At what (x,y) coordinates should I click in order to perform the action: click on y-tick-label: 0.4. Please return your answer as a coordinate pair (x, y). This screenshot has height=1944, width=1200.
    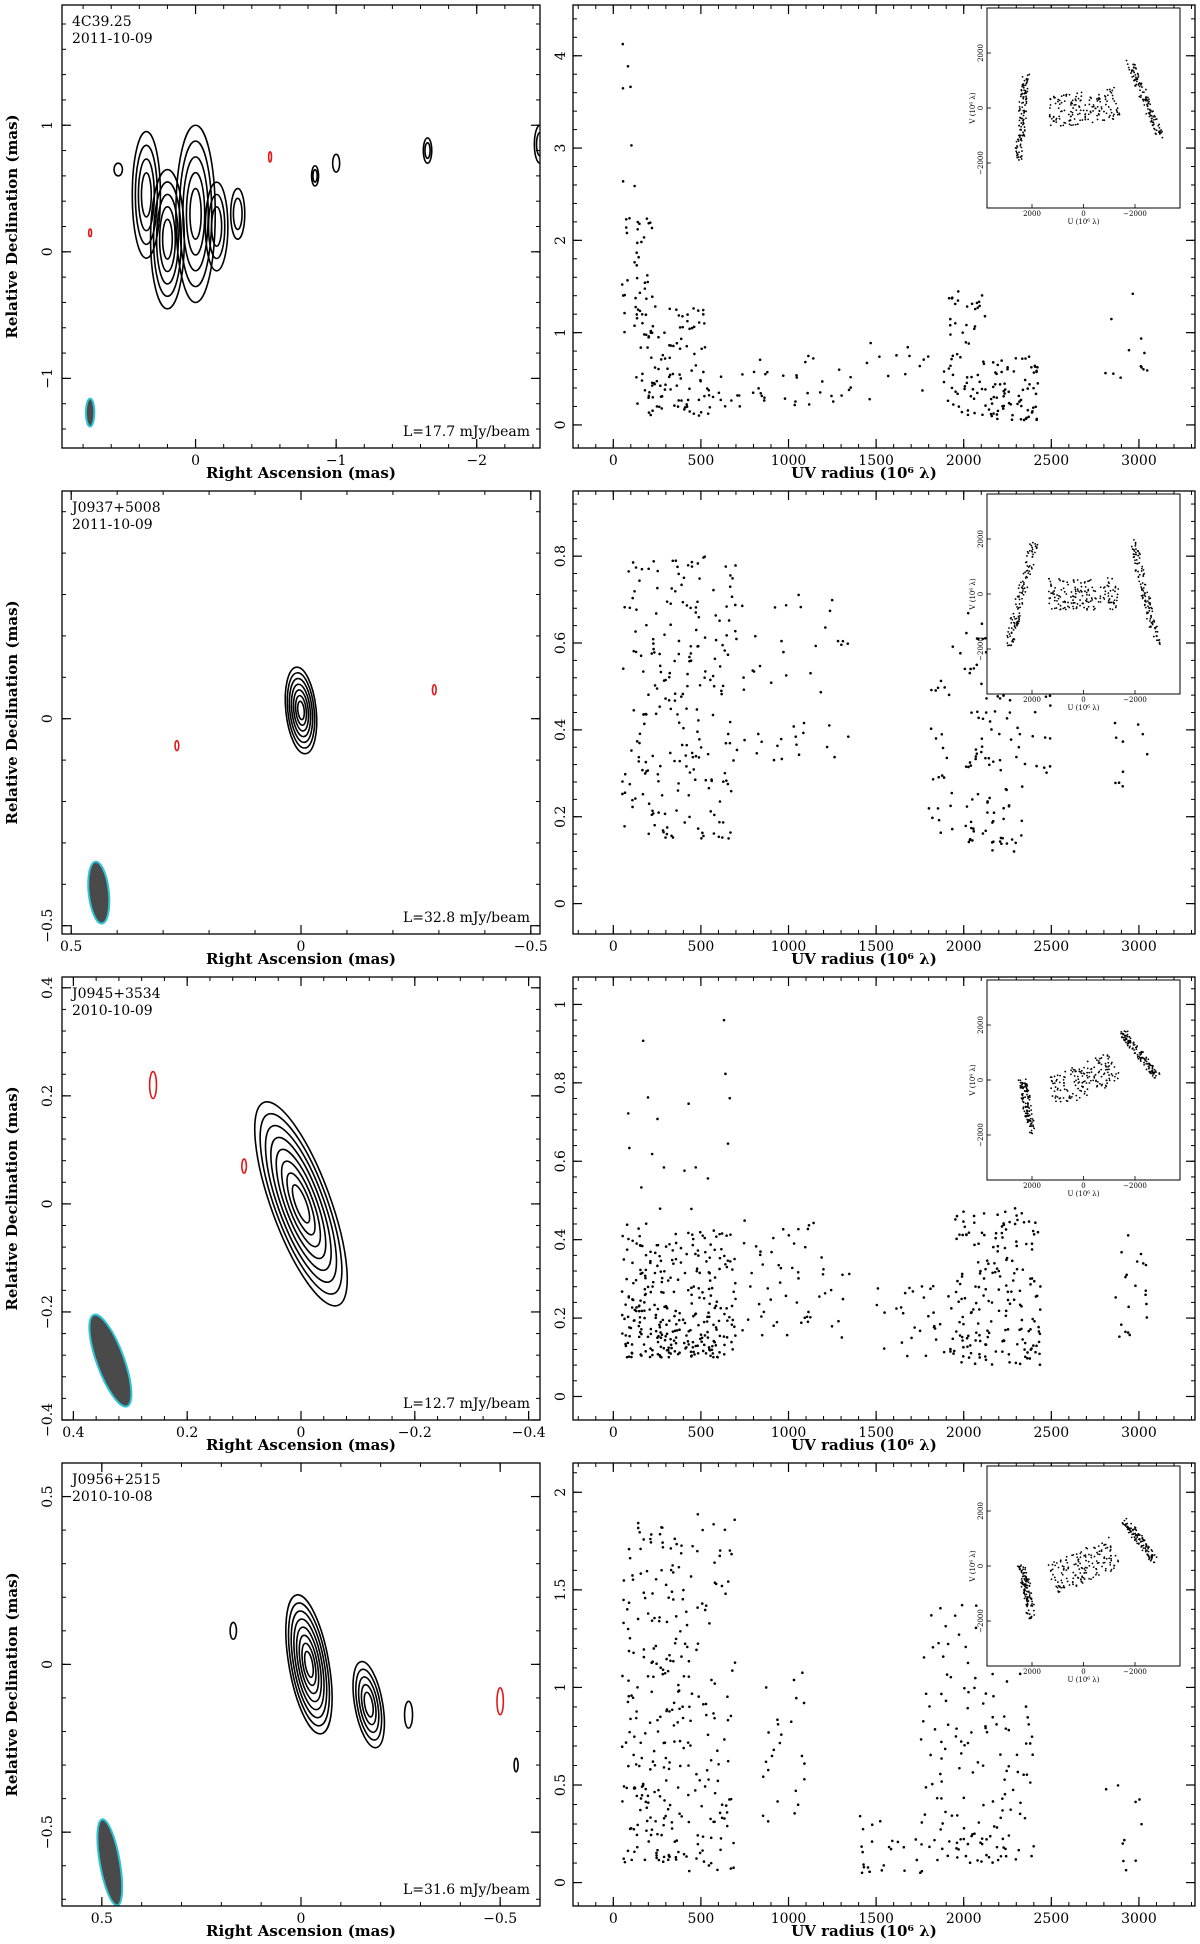
    Looking at the image, I should click on (561, 1239).